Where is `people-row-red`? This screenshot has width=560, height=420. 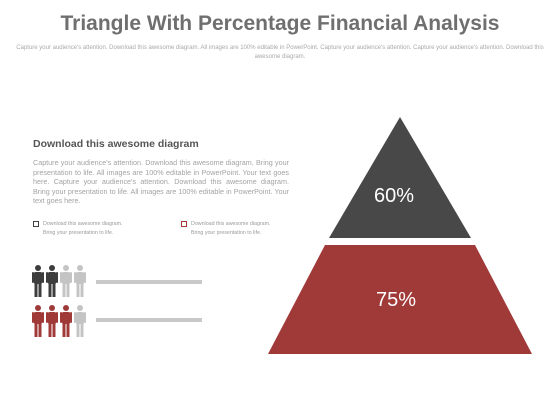 people-row-red is located at coordinates (60, 321).